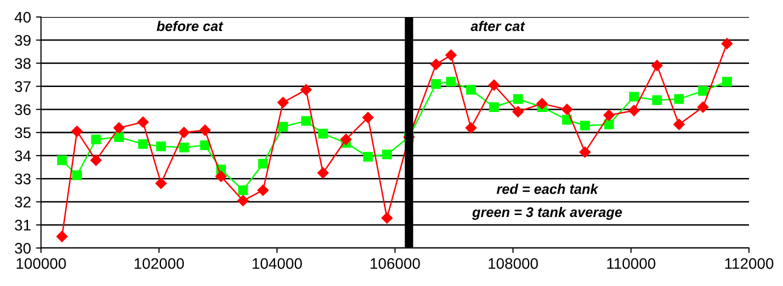  Describe the element at coordinates (22, 156) in the screenshot. I see `y-tick-label: 34` at that location.